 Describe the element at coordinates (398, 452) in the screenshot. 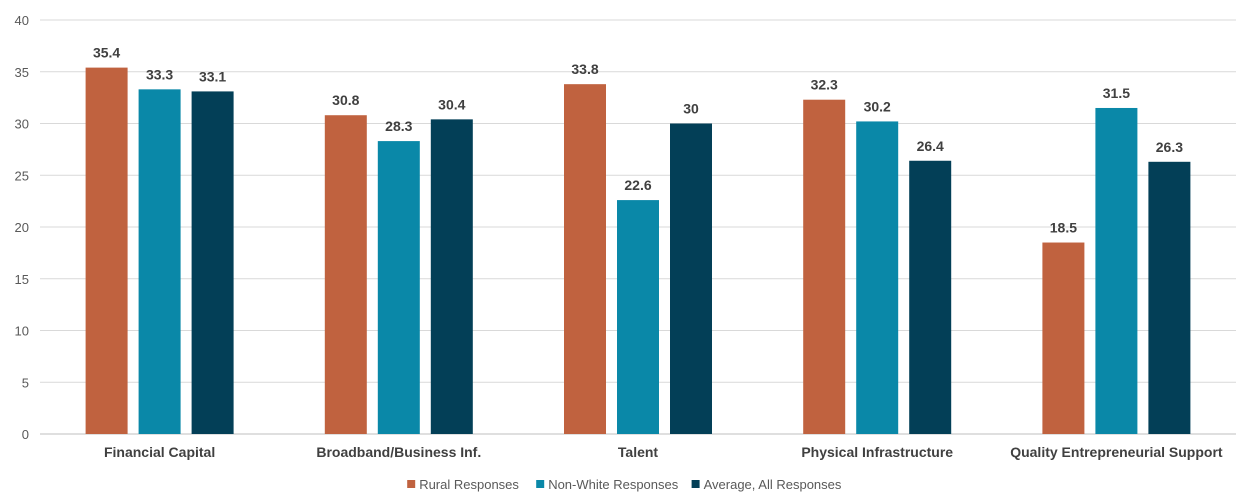

I see `category-label: Broadband/Business Inf.` at that location.